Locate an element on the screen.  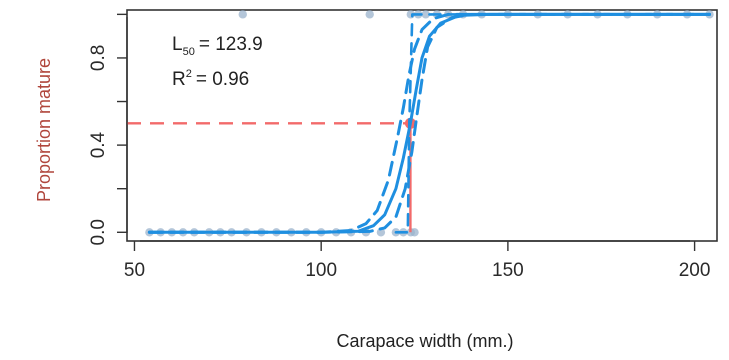
l50-letter: L is located at coordinates (177, 44).